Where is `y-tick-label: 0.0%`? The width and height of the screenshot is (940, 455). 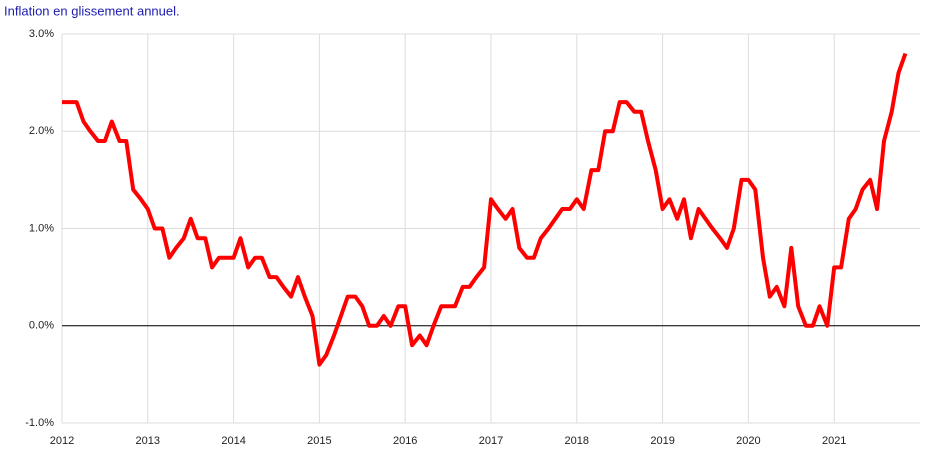 y-tick-label: 0.0% is located at coordinates (41, 326).